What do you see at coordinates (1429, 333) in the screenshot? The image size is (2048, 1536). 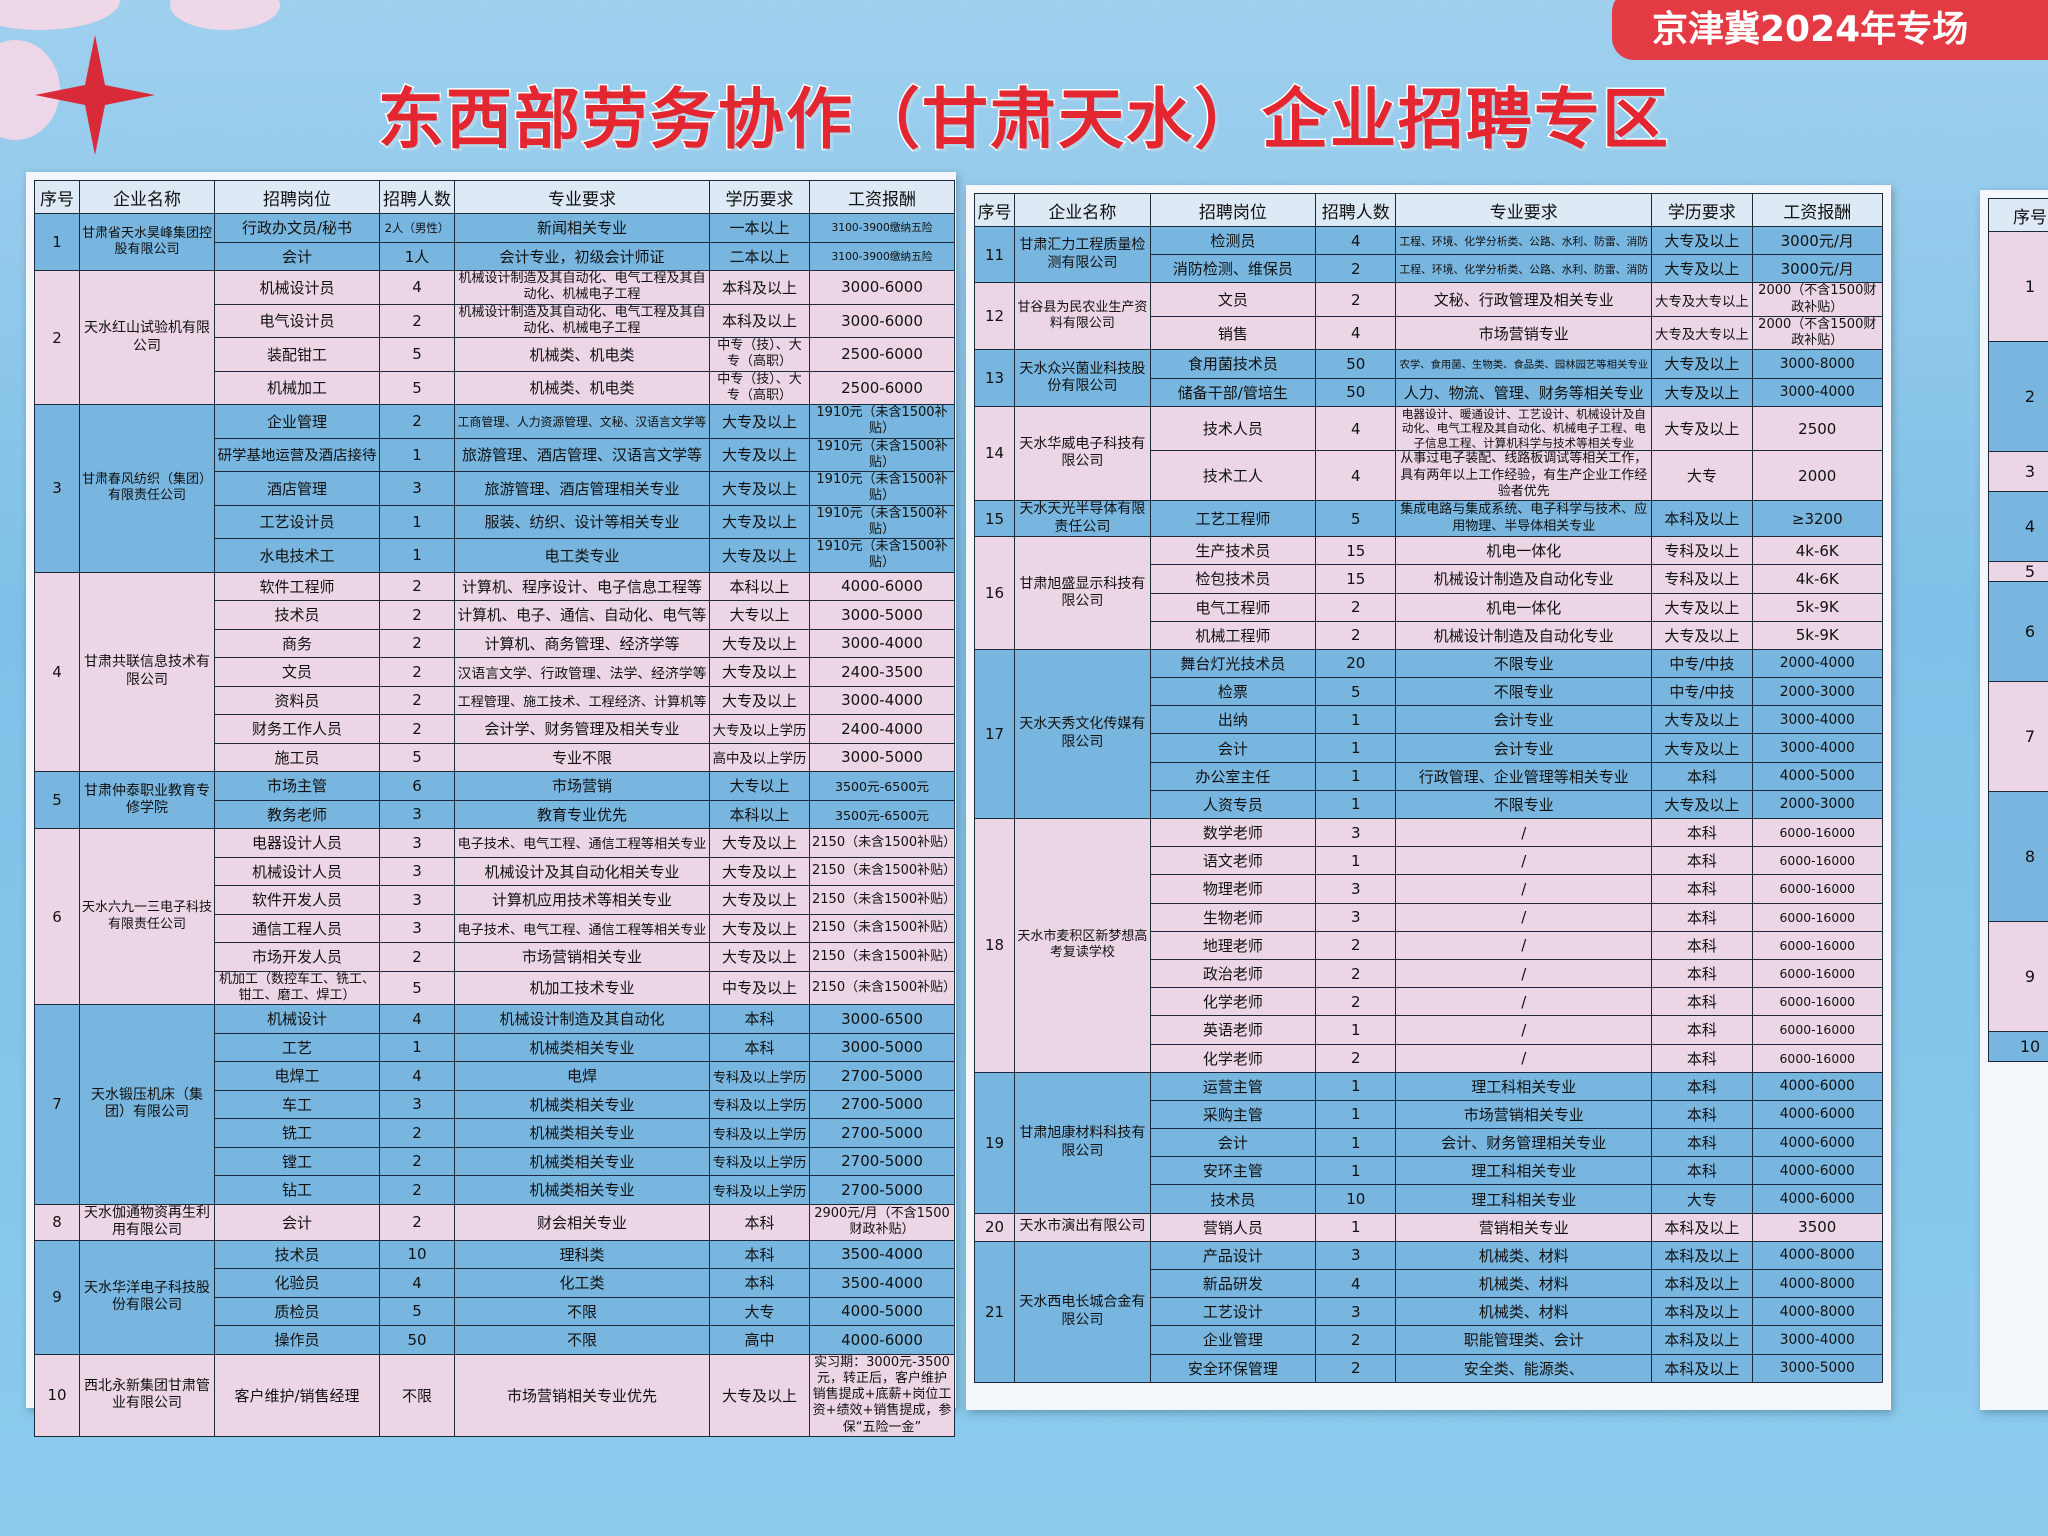 I see `job-row: 销售 4 市场营销专业 大专及大专以上 2000（不含1500财政补贴）` at bounding box center [1429, 333].